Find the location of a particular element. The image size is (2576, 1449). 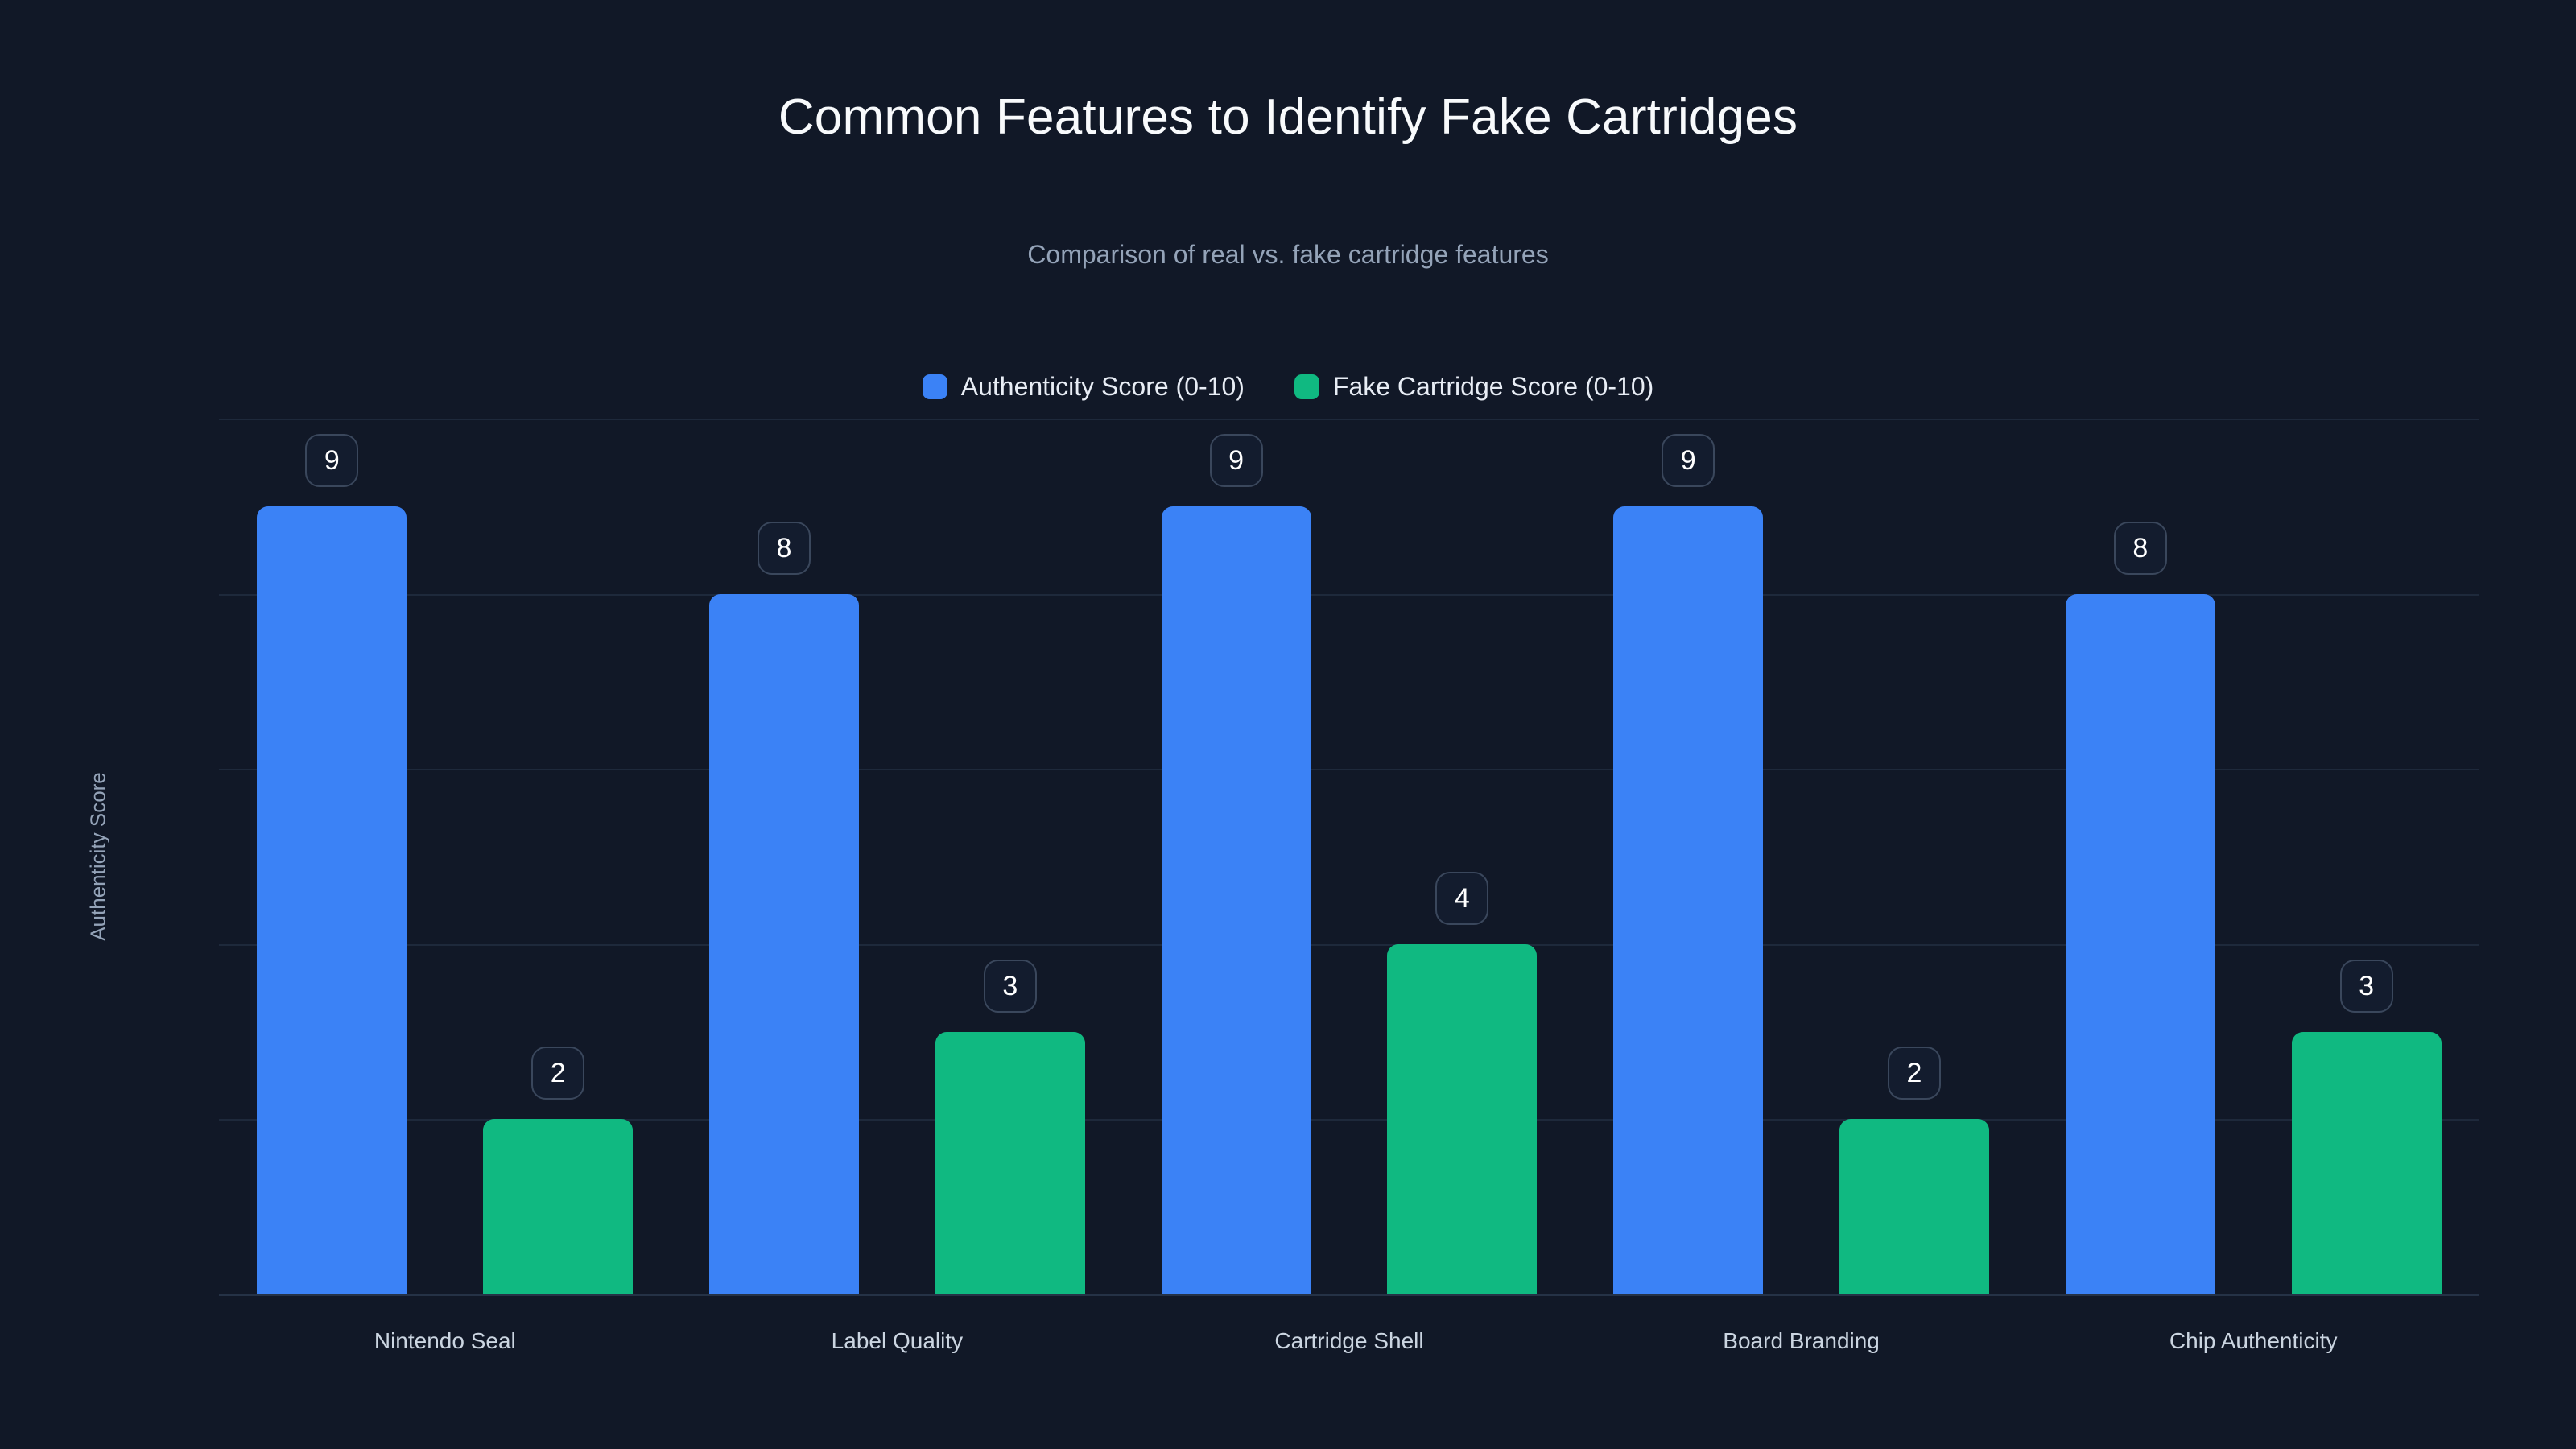

y-axis-title: Authenticity Score is located at coordinates (97, 856).